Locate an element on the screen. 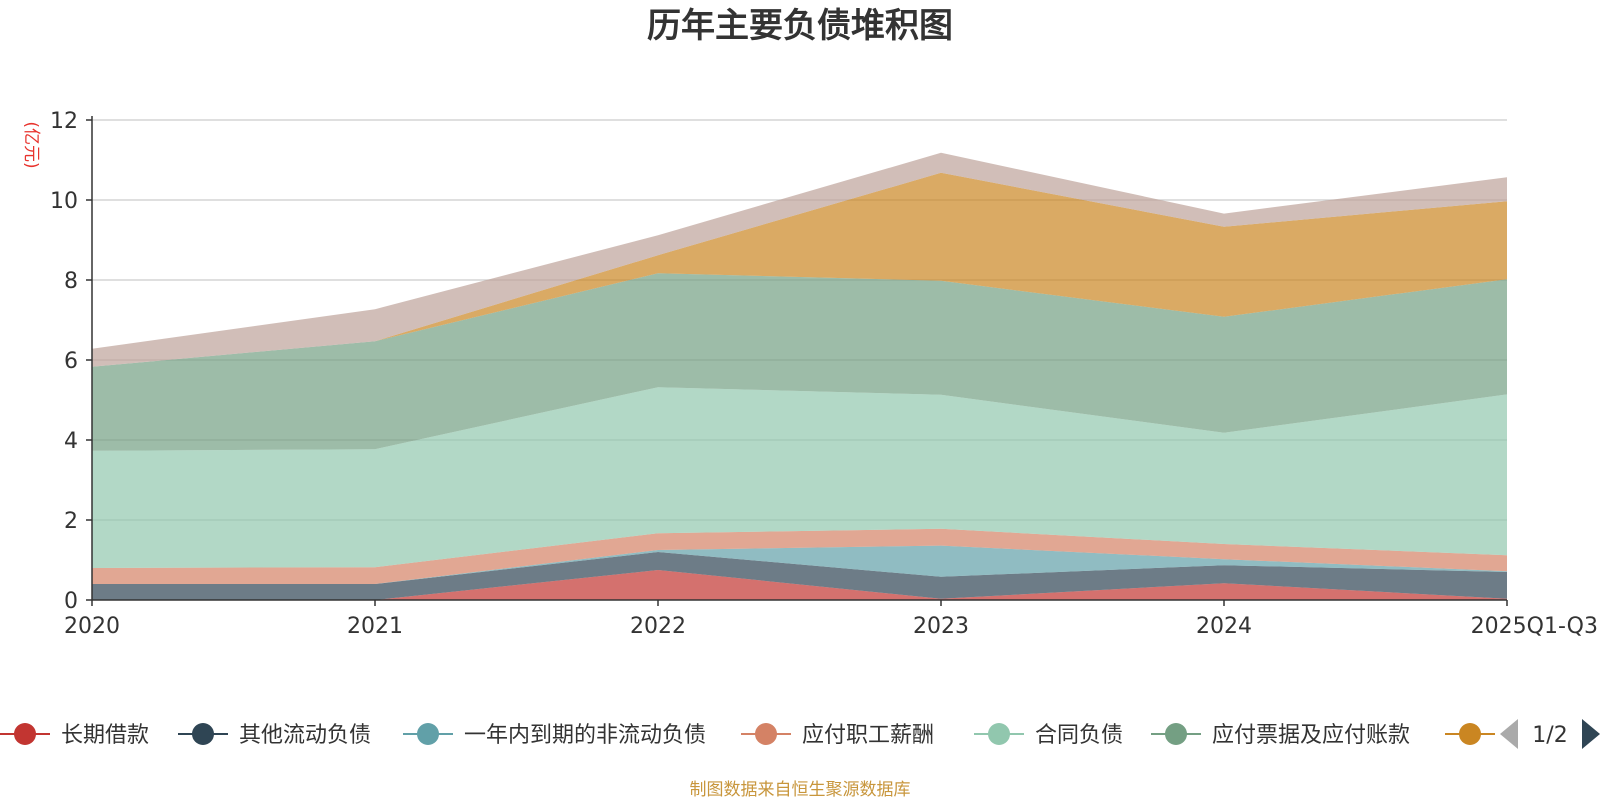 The image size is (1600, 800). legend-page-indicator: 1/2 is located at coordinates (1549, 735).